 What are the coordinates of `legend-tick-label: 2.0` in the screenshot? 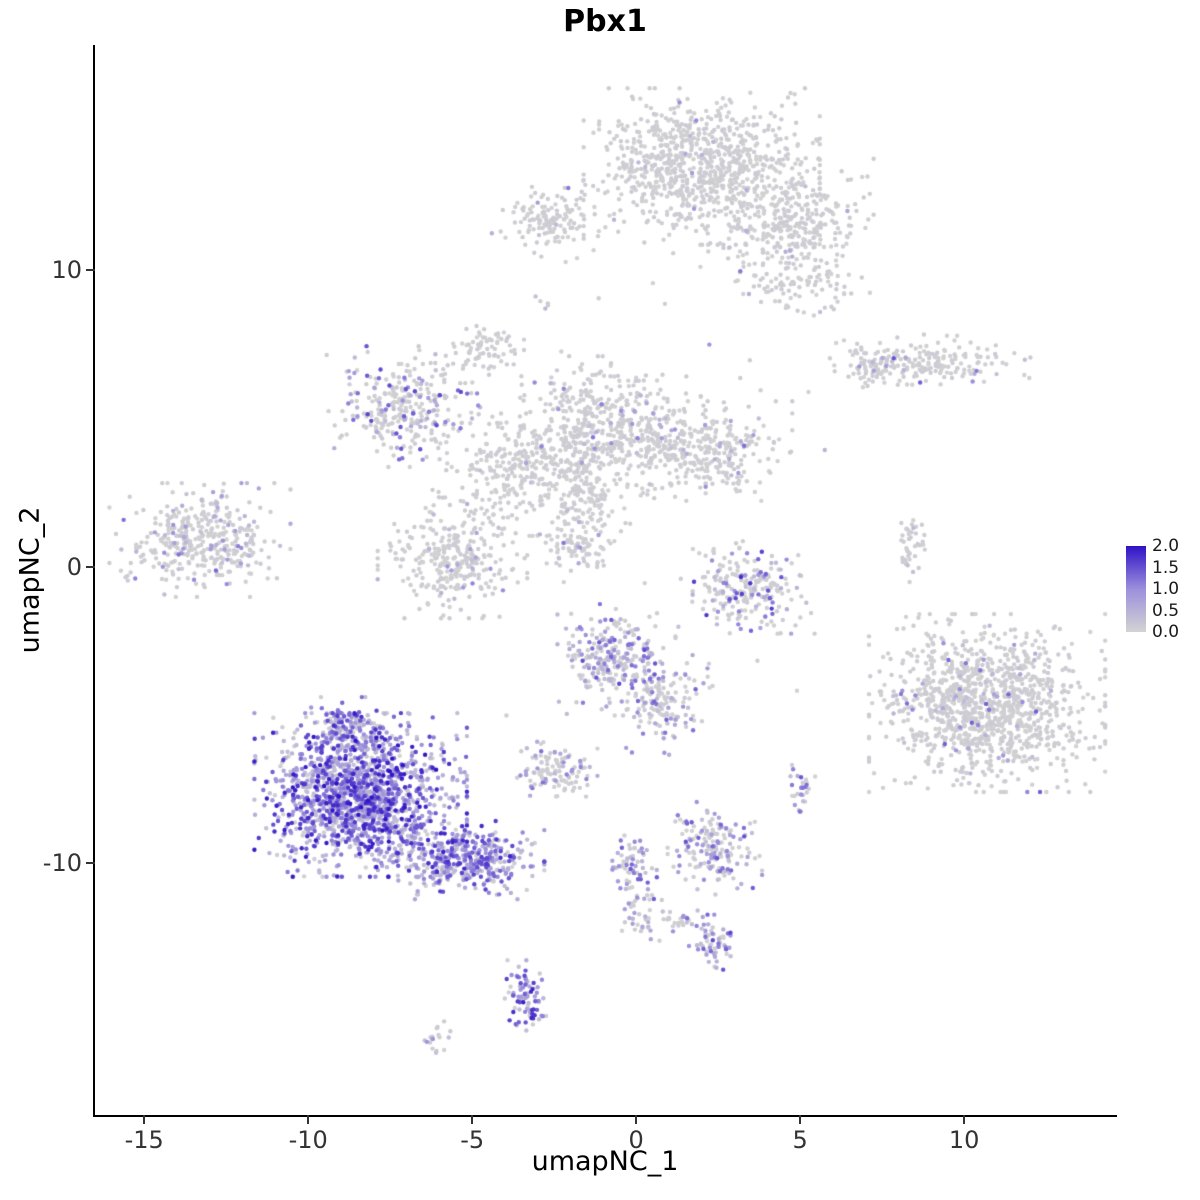 It's located at (1166, 546).